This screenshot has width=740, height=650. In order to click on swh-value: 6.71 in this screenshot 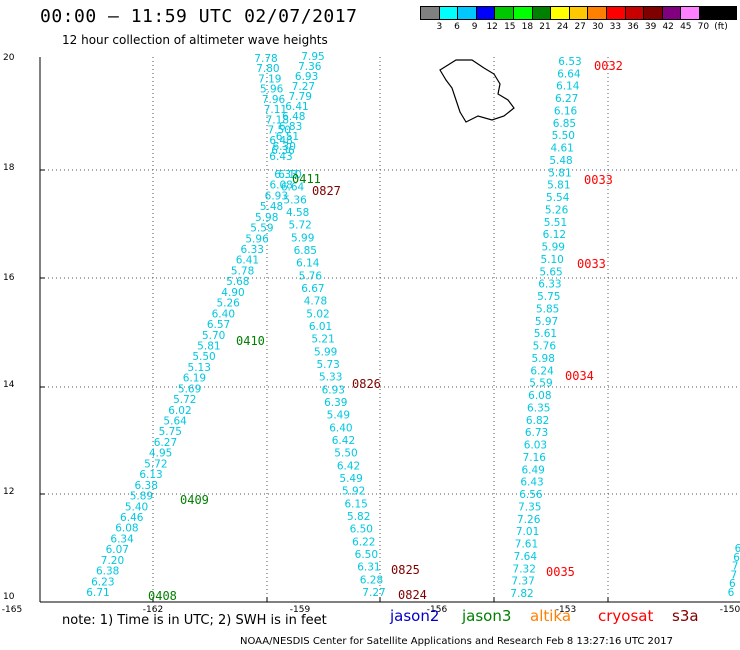, I will do `click(97, 593)`.